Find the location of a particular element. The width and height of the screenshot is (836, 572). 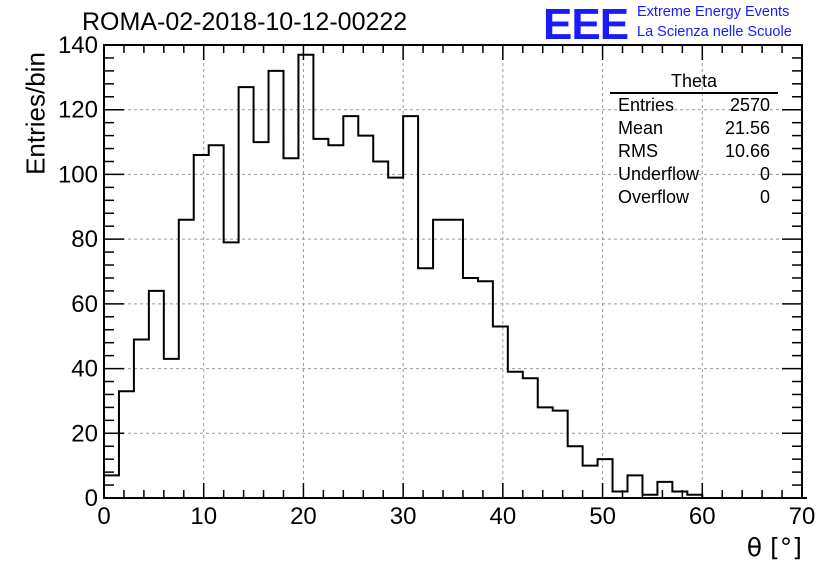

stats-value: 10.66 is located at coordinates (747, 151).